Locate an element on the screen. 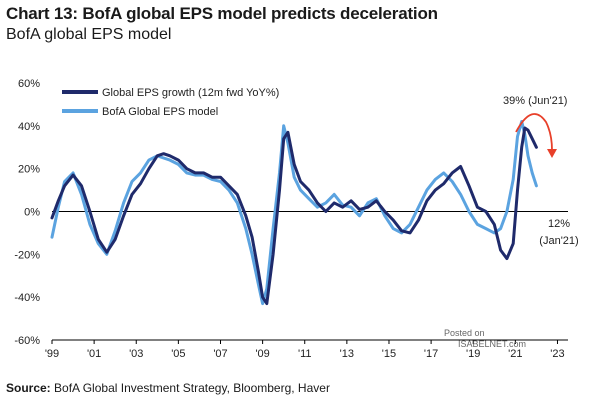 The image size is (590, 411). watermark: Posted on ISABELNET.com is located at coordinates (485, 338).